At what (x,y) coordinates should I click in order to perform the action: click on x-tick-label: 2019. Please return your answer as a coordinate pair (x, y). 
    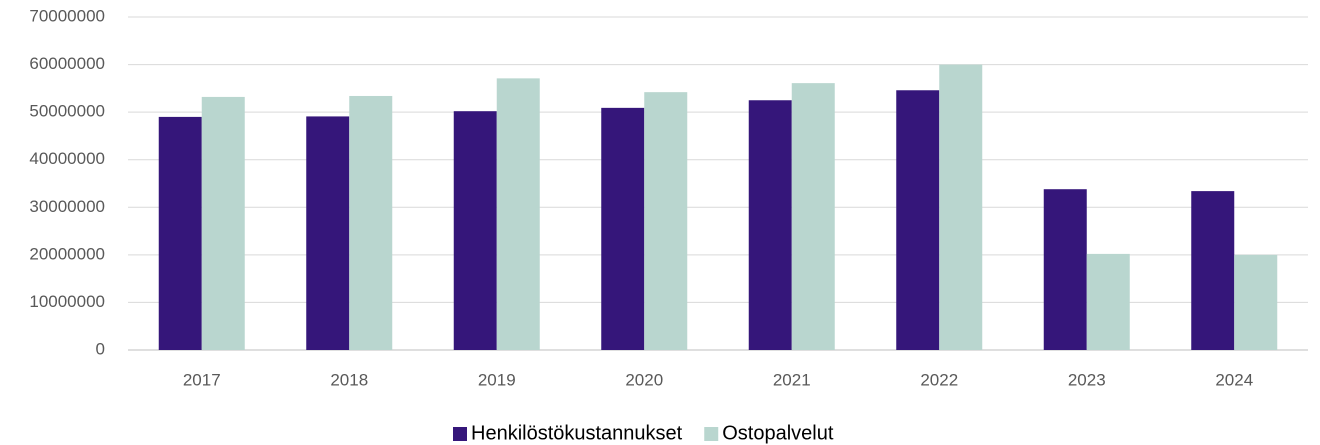
    Looking at the image, I should click on (497, 379).